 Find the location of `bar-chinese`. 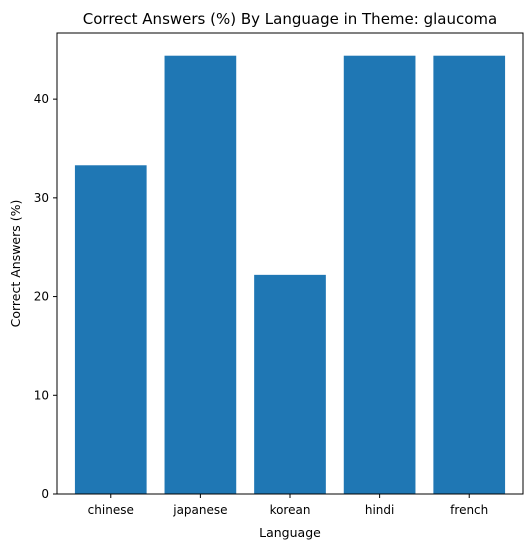

bar-chinese is located at coordinates (111, 329).